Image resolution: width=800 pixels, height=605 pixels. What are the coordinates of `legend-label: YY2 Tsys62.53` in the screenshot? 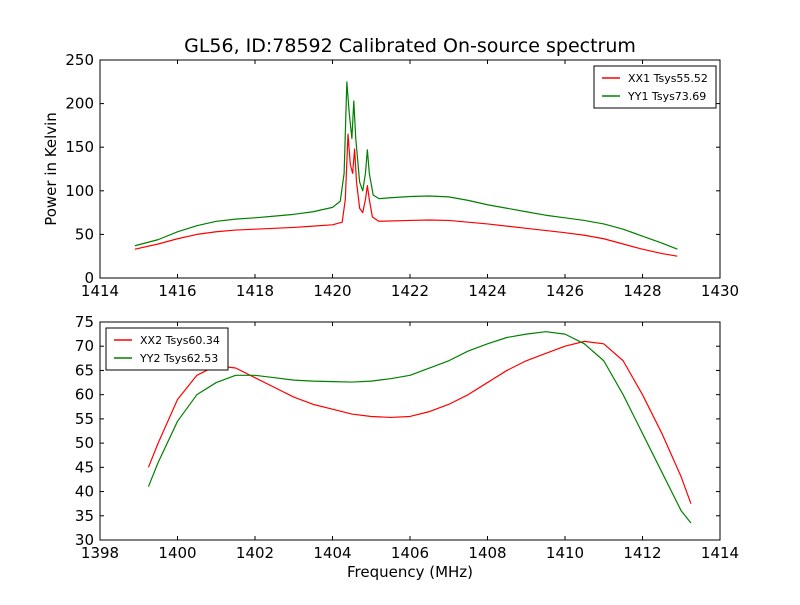 It's located at (178, 358).